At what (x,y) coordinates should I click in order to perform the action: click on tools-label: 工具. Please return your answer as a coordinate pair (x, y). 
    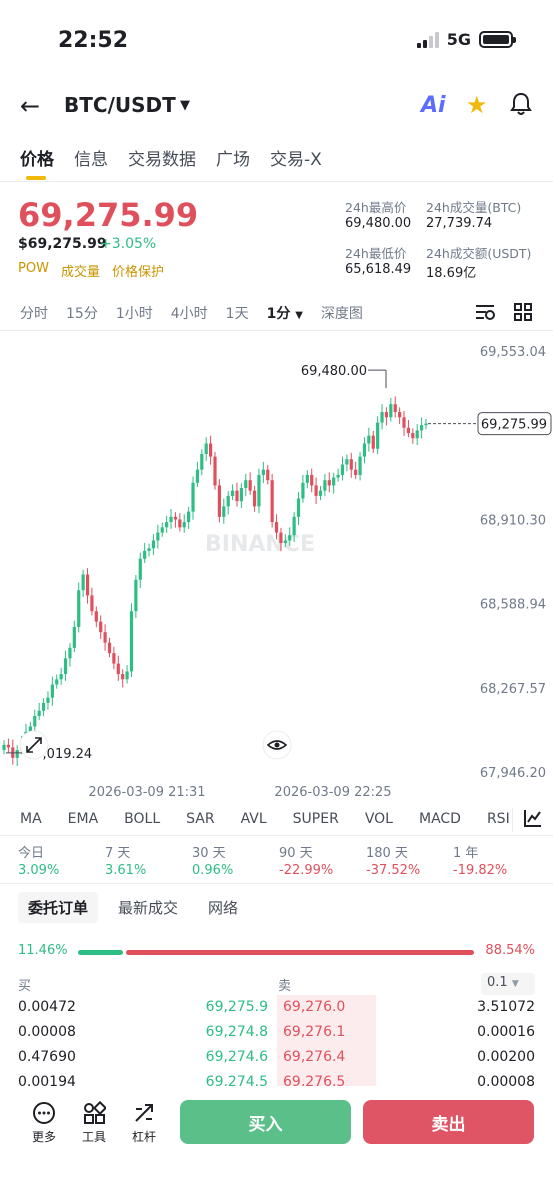
    Looking at the image, I should click on (93, 1137).